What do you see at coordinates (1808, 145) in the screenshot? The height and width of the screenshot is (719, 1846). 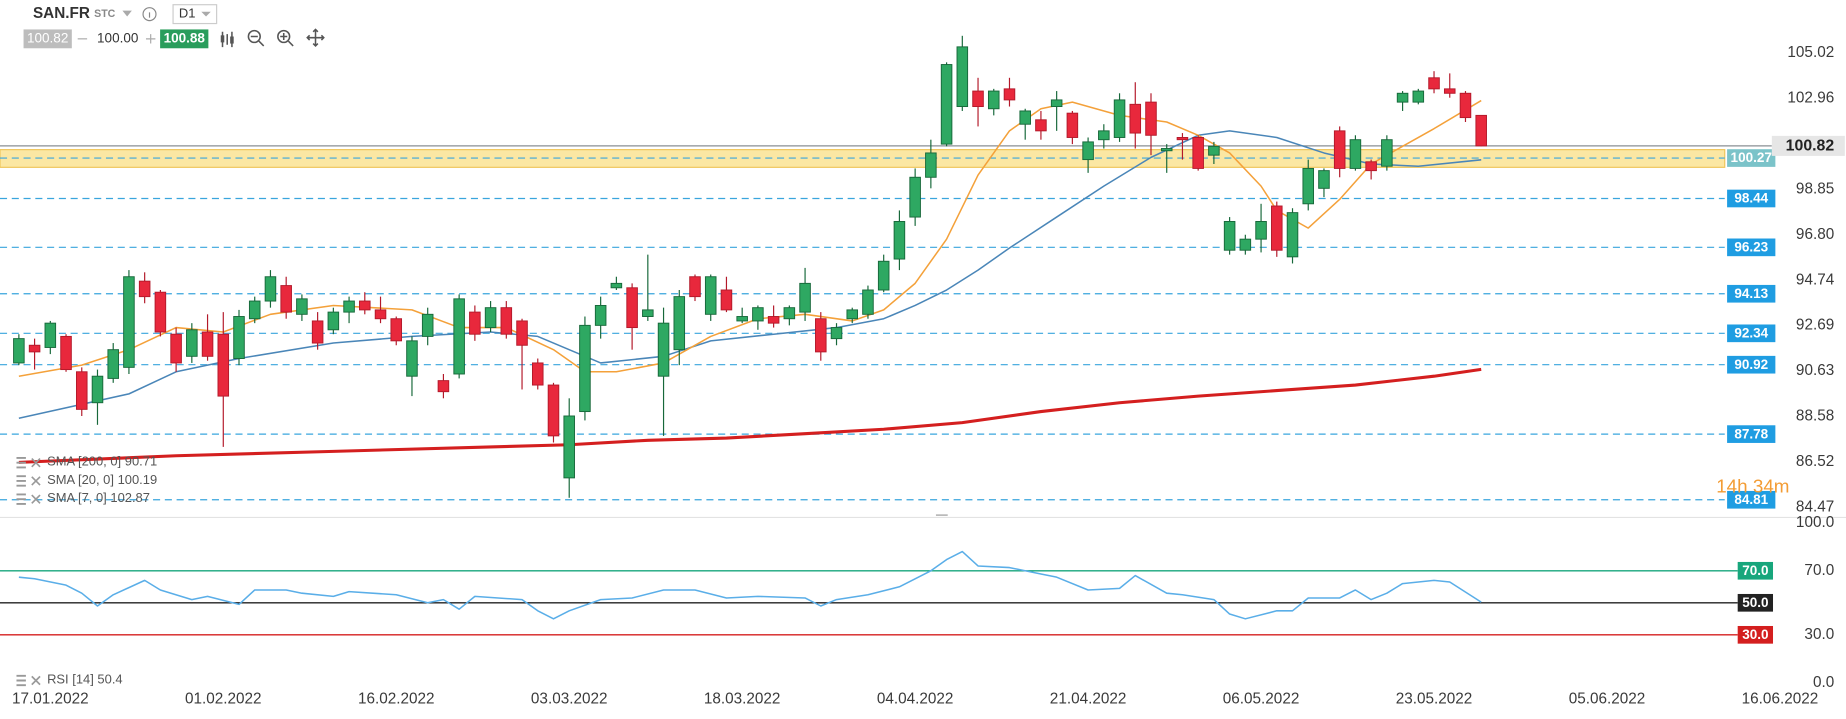 I see `last-price-tag` at bounding box center [1808, 145].